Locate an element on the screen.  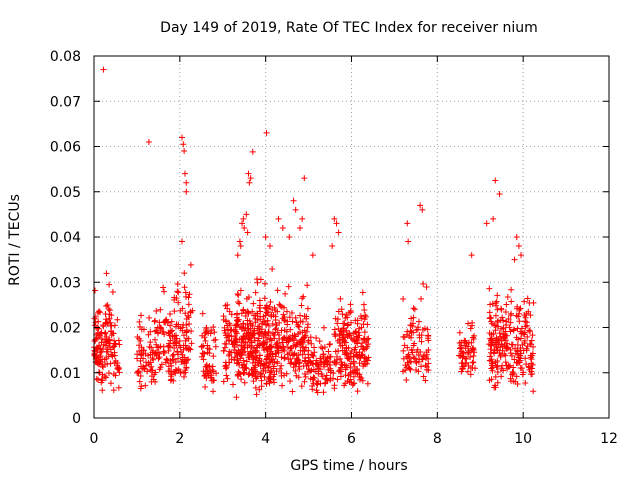
y-tick-label: 0.06 is located at coordinates (65, 148).